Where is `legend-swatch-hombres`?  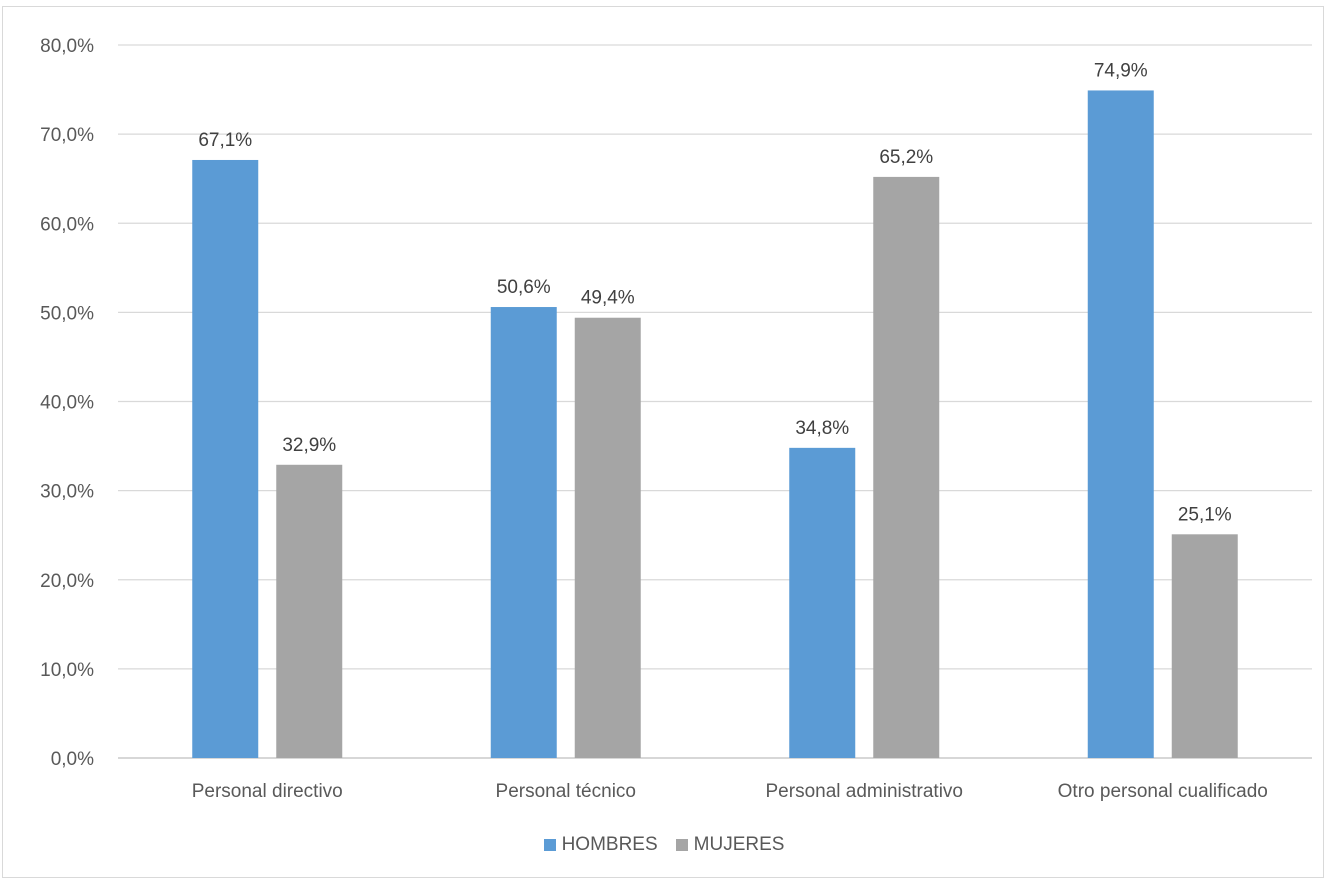 legend-swatch-hombres is located at coordinates (549, 845).